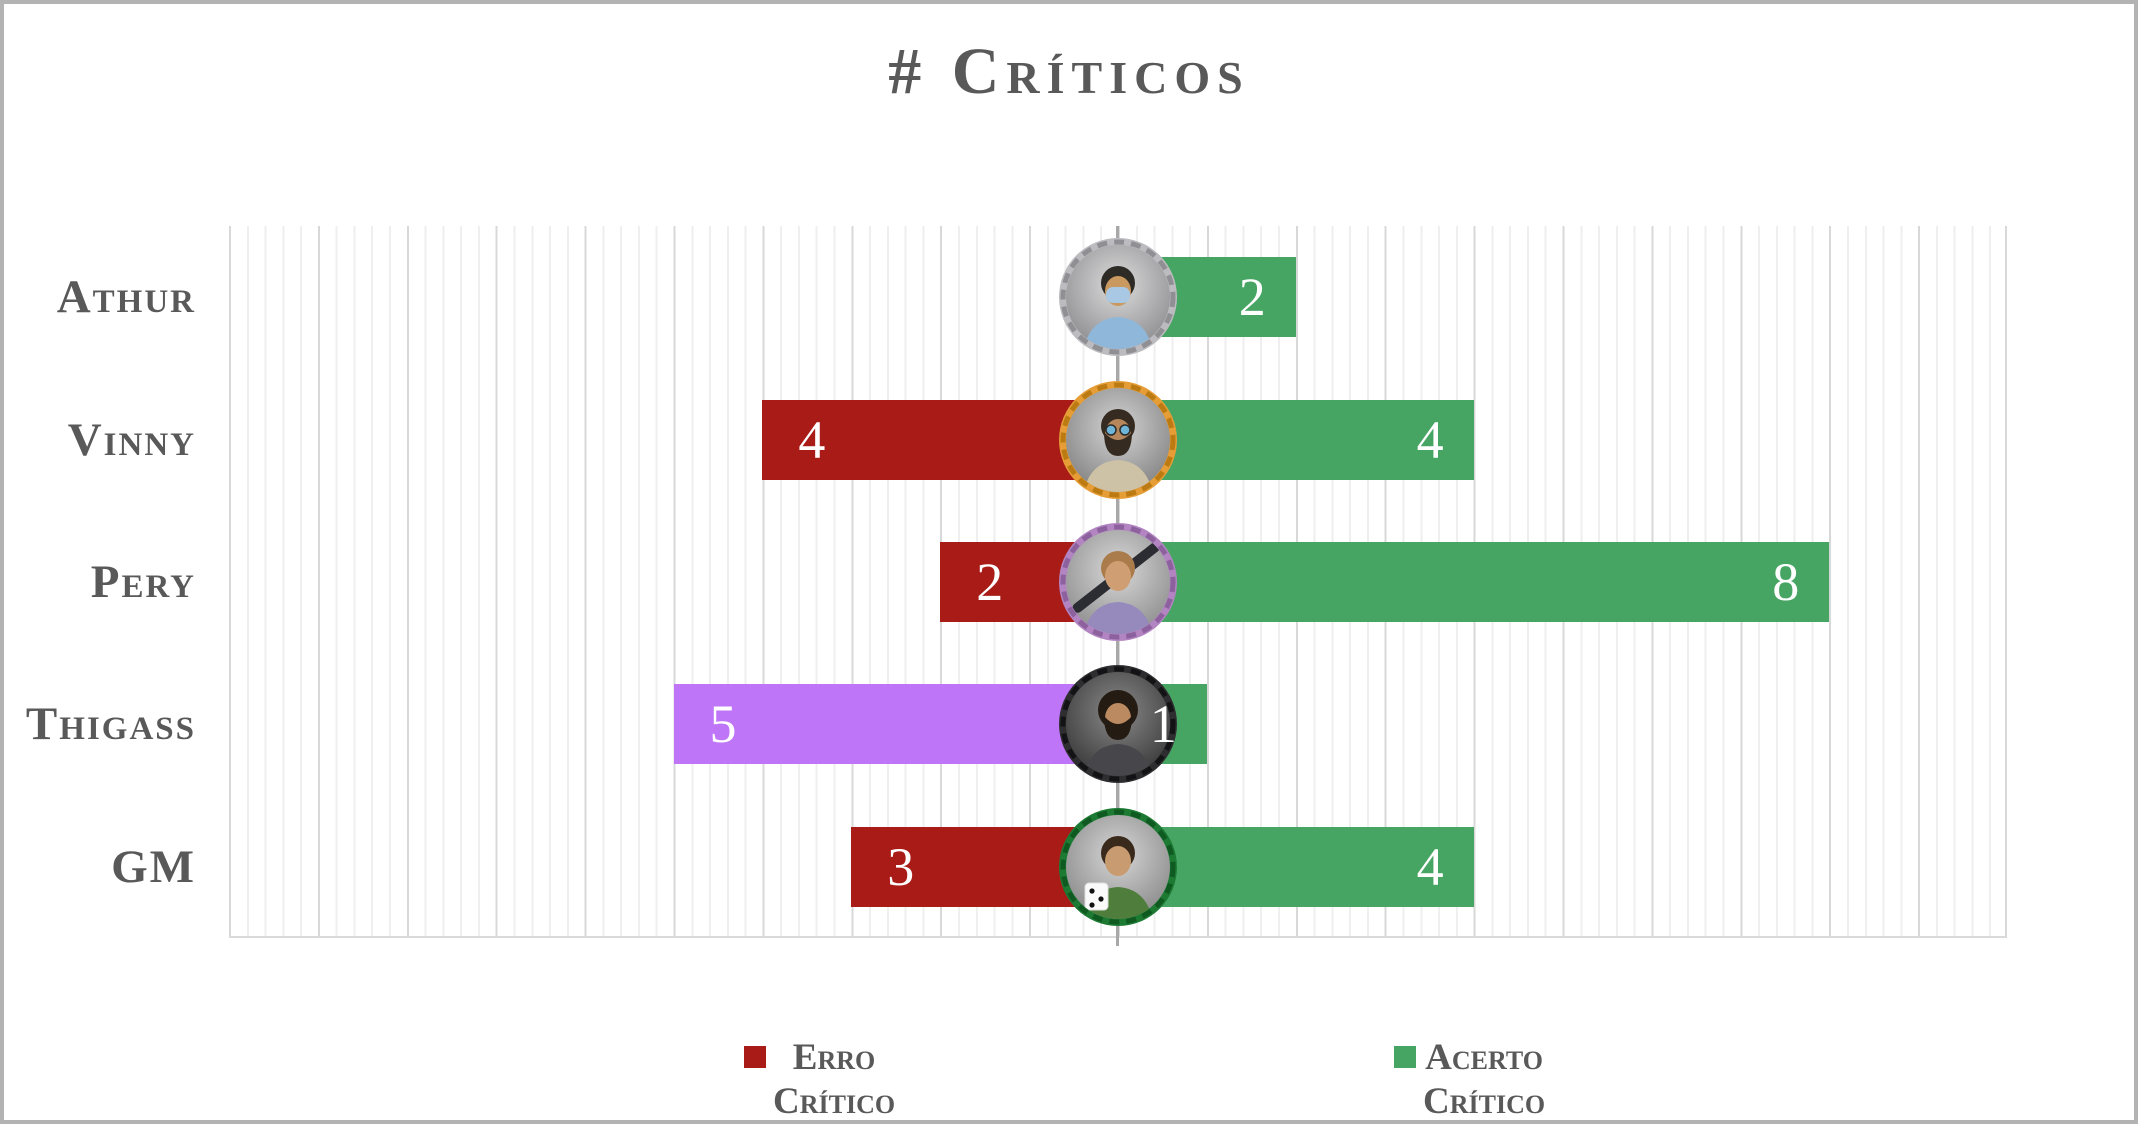  I want to click on category-label-athur: Athur, so click(126, 297).